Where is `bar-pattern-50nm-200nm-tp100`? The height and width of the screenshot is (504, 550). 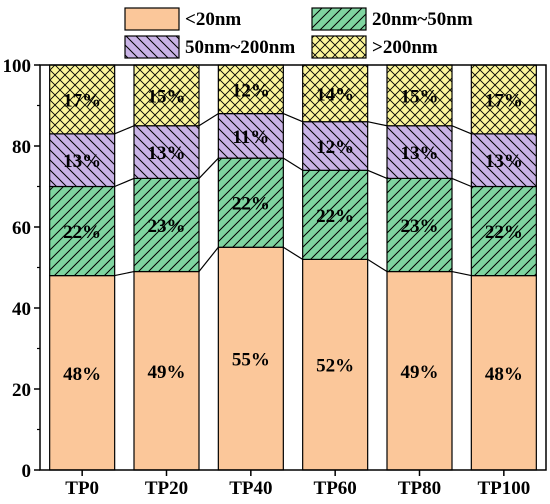
bar-pattern-50nm-200nm-tp100 is located at coordinates (504, 160).